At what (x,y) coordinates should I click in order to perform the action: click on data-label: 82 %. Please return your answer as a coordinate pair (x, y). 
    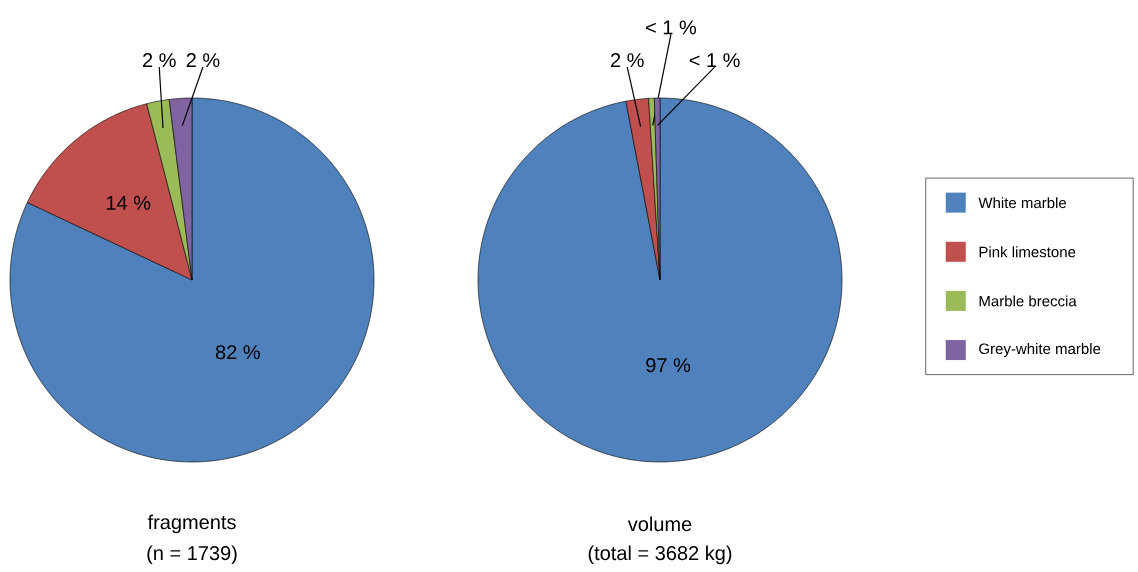
    Looking at the image, I should click on (237, 352).